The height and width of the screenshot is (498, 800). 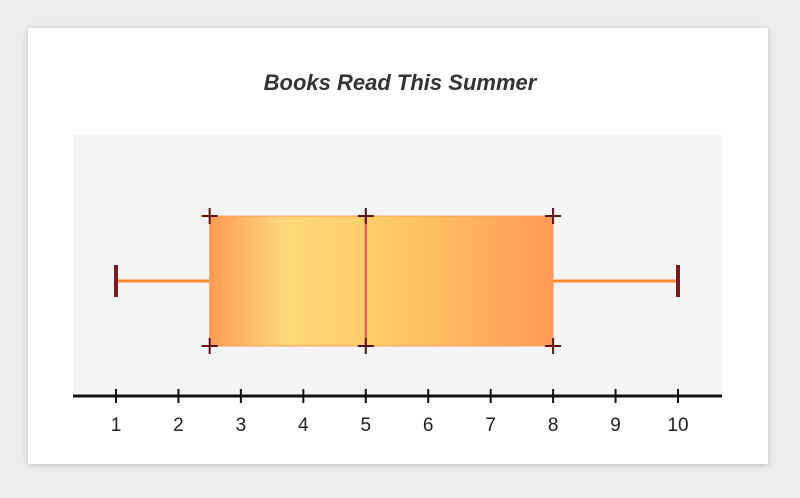 What do you see at coordinates (209, 216) in the screenshot?
I see `q1-top-marker` at bounding box center [209, 216].